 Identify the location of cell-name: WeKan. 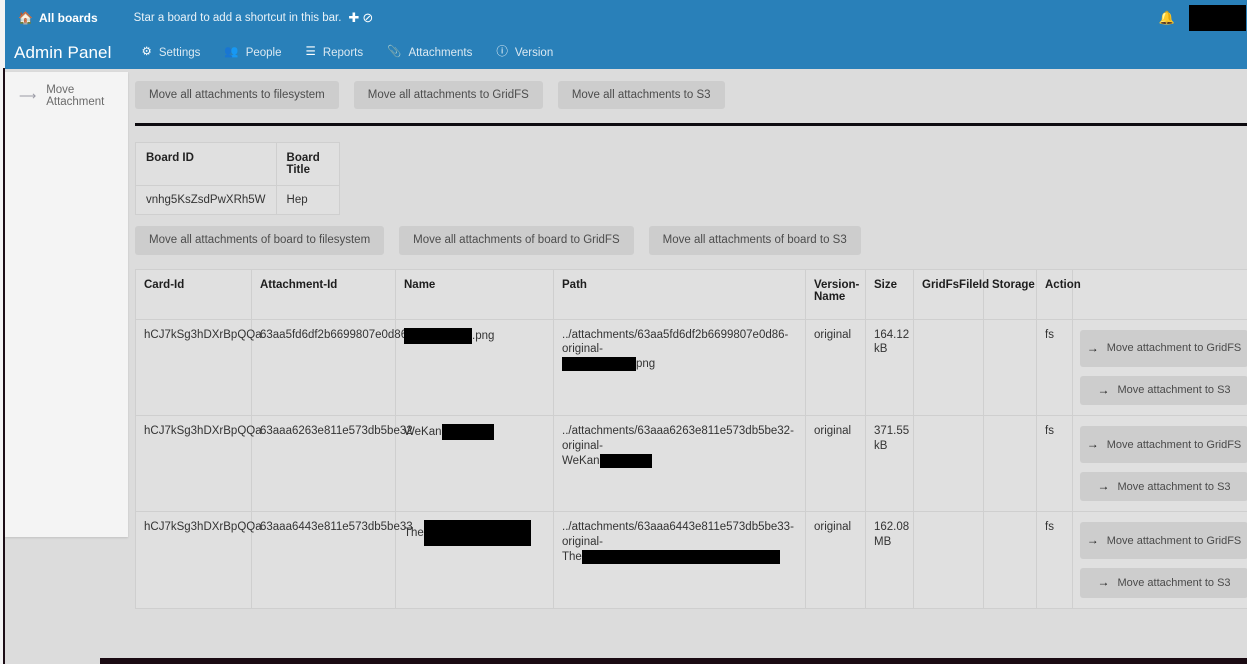
(474, 464).